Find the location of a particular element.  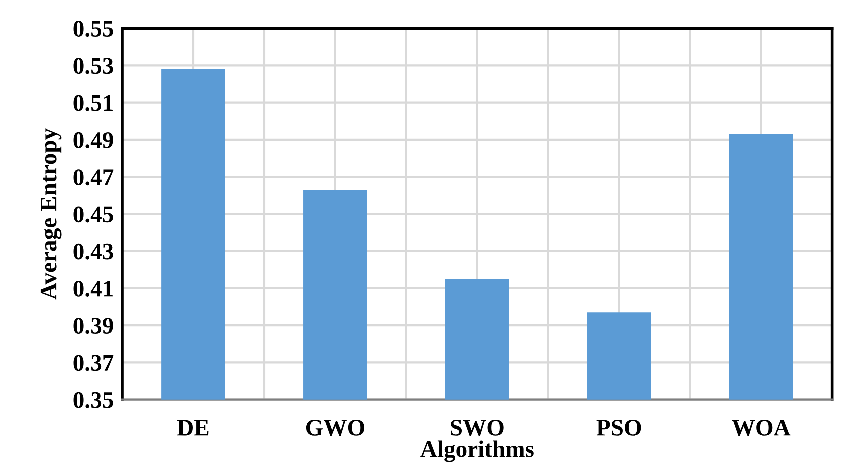

y-tick-label: 0.43 is located at coordinates (94, 252).